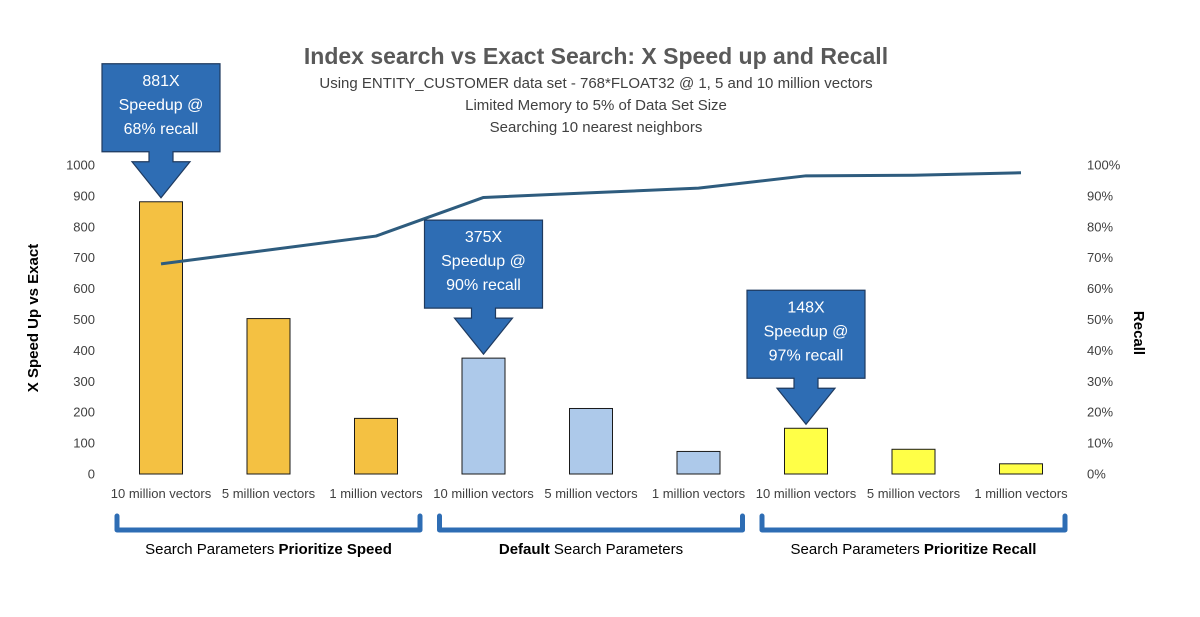 This screenshot has height=617, width=1200. What do you see at coordinates (1104, 165) in the screenshot?
I see `y2-tick-label: 100%` at bounding box center [1104, 165].